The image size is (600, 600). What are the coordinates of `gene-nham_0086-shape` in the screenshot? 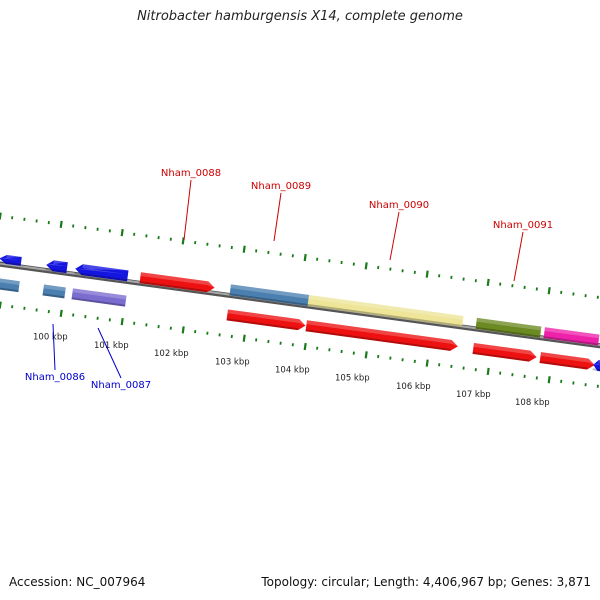 It's located at (102, 273).